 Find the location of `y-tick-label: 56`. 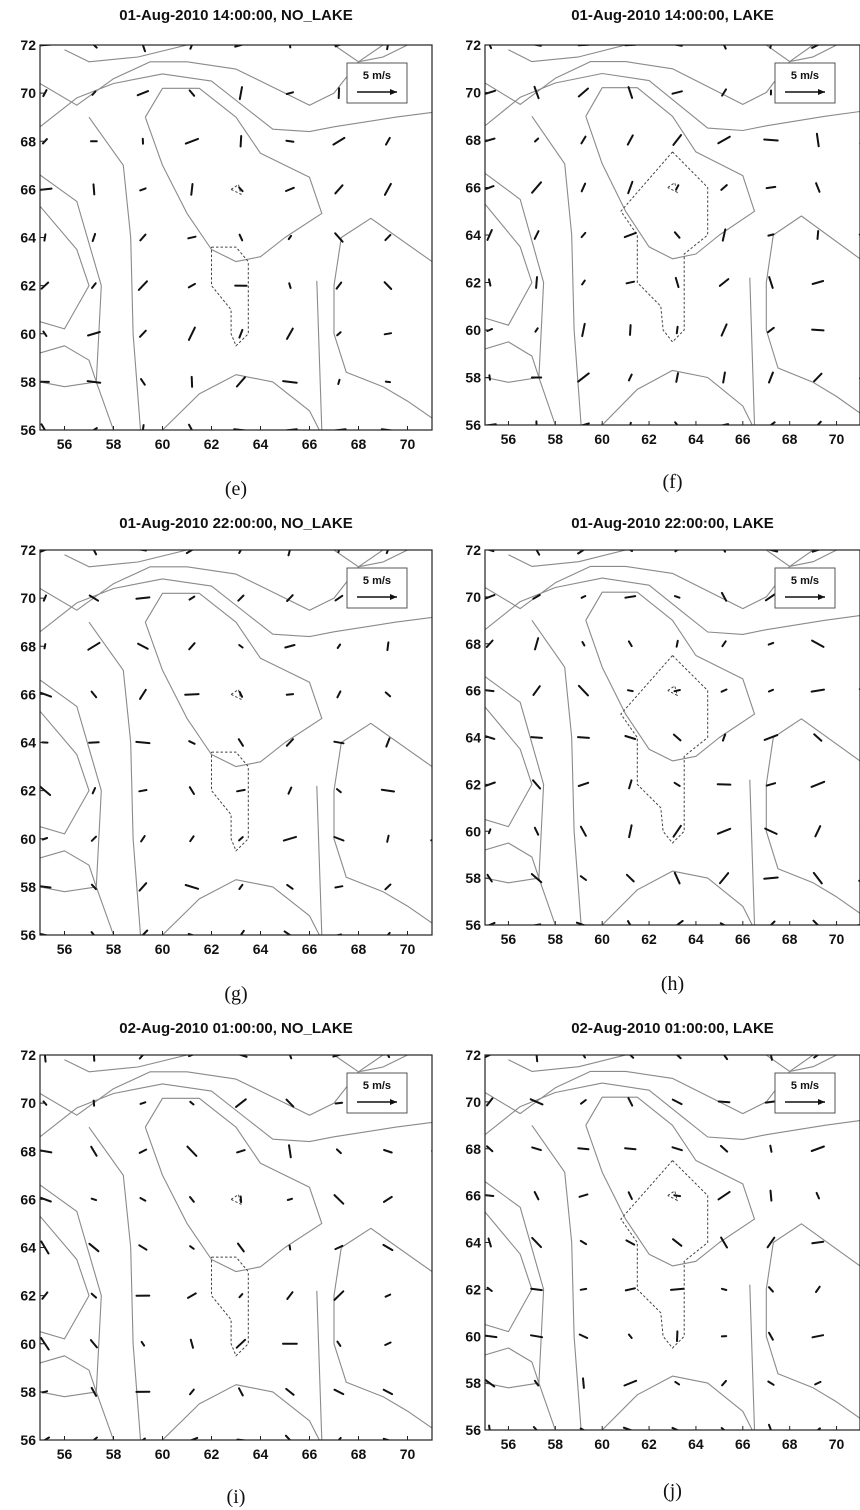

y-tick-label: 56 is located at coordinates (28, 1440).